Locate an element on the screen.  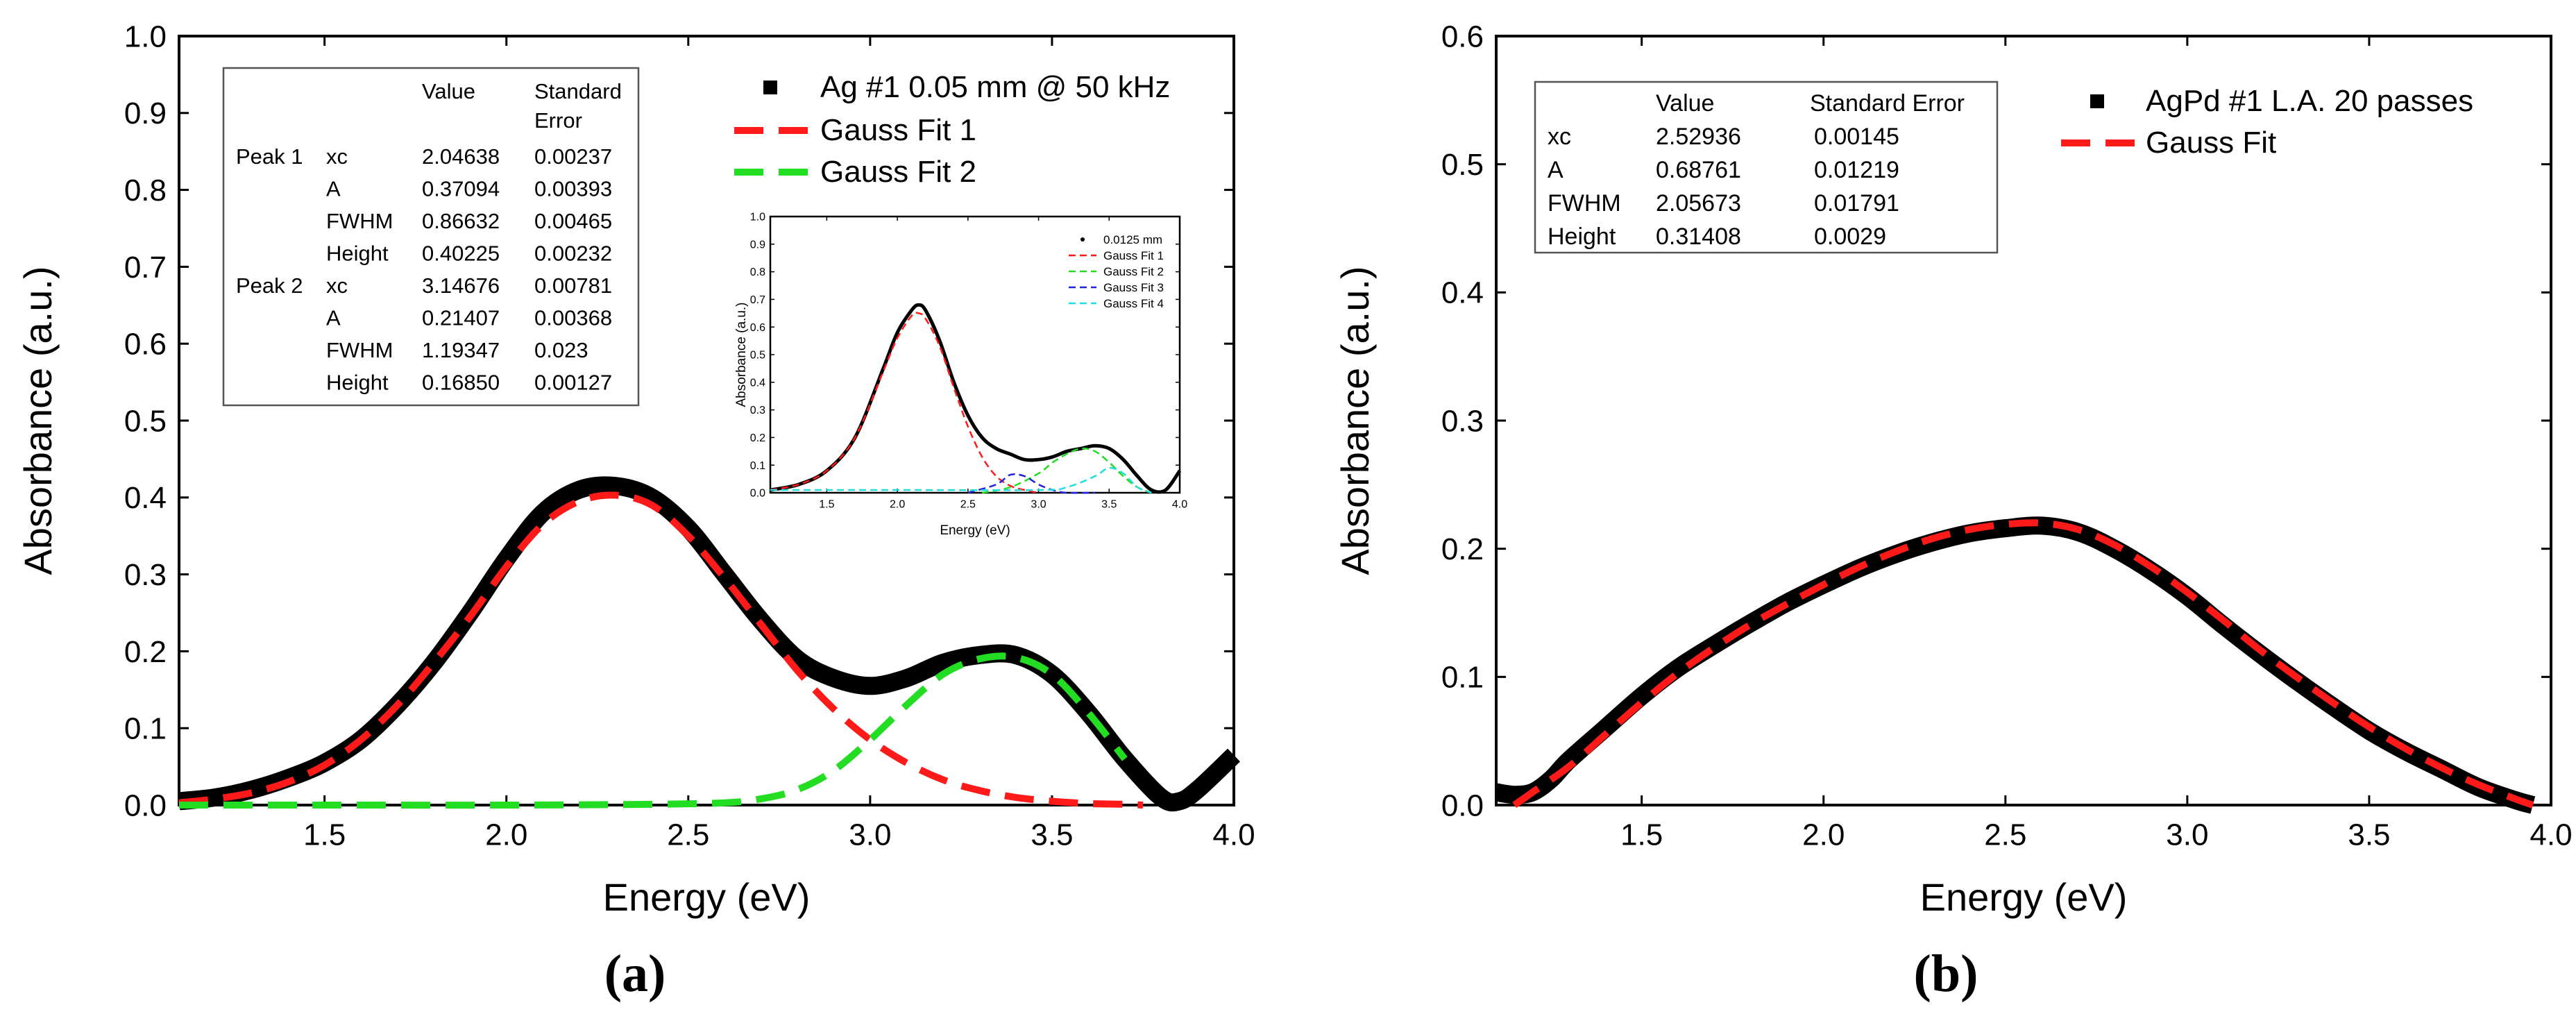
b-ytick-label-4: 0.4 is located at coordinates (1462, 293).